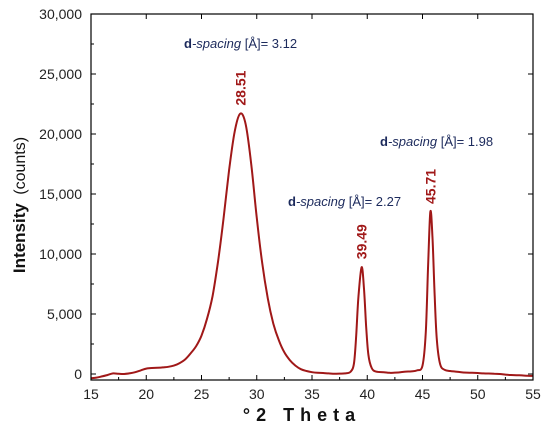 This screenshot has width=550, height=431. What do you see at coordinates (269, 43) in the screenshot?
I see `d-spacing-value: [Å]= 3.12` at bounding box center [269, 43].